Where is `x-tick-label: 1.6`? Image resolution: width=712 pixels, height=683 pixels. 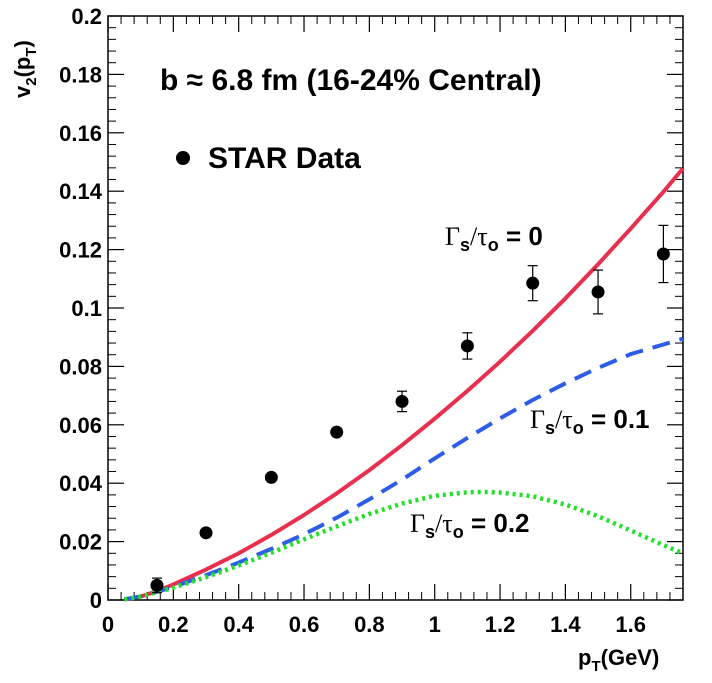
x-tick-label: 1.6 is located at coordinates (630, 624).